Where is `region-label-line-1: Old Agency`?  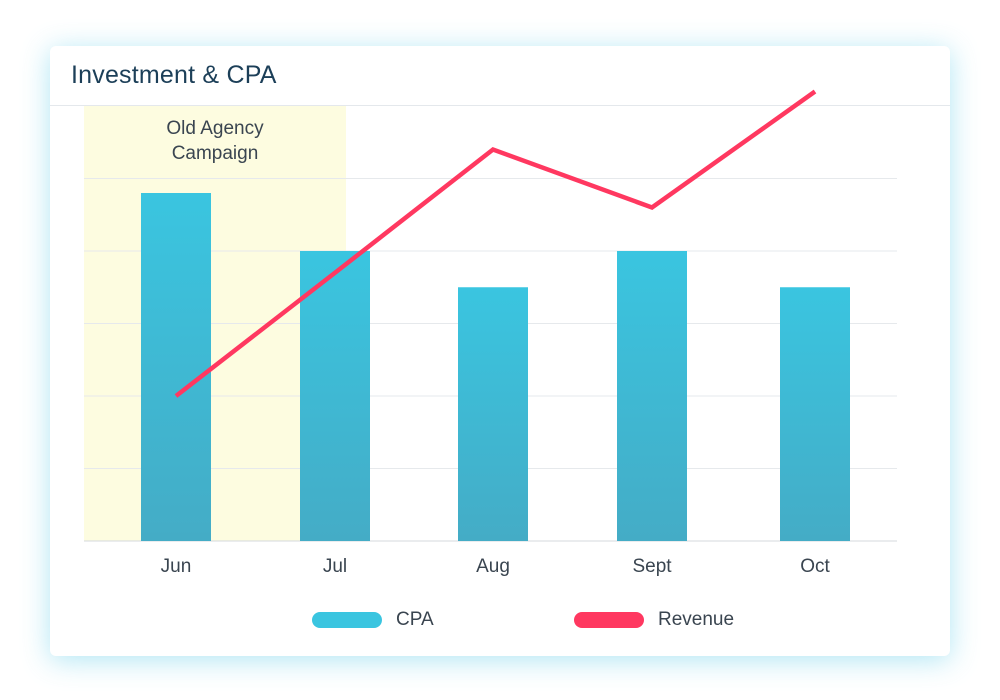
region-label-line-1: Old Agency is located at coordinates (215, 128).